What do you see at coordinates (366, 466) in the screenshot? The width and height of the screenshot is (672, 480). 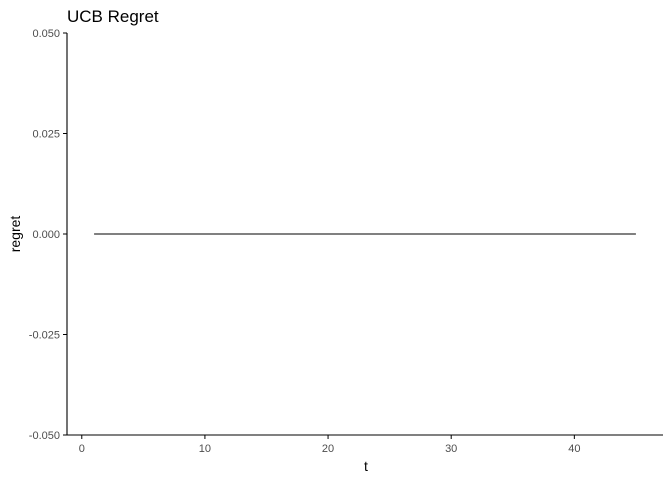 I see `x-axis-title: t` at bounding box center [366, 466].